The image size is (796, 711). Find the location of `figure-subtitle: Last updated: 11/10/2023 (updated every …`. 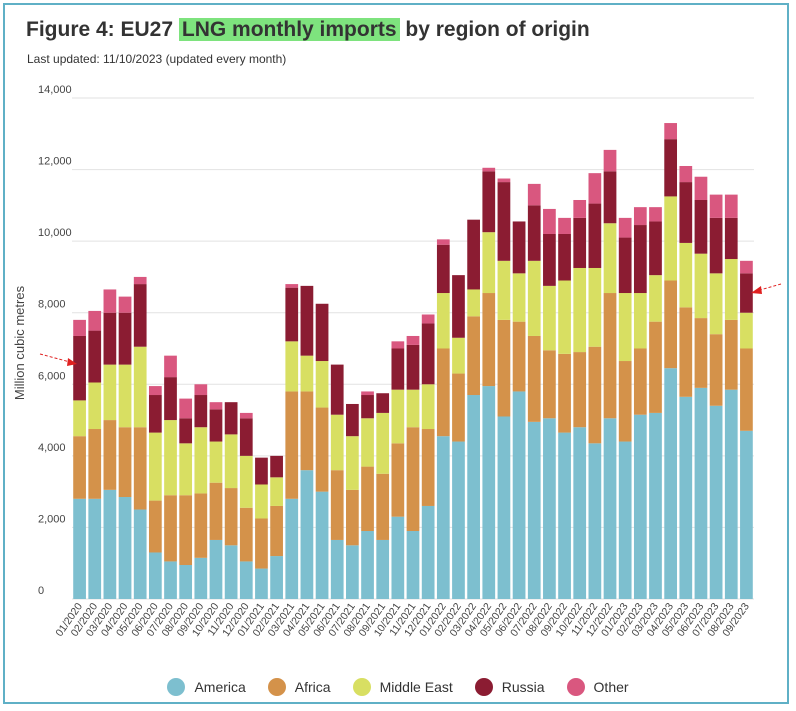

figure-subtitle: Last updated: 11/10/2023 (updated every … is located at coordinates (157, 59).